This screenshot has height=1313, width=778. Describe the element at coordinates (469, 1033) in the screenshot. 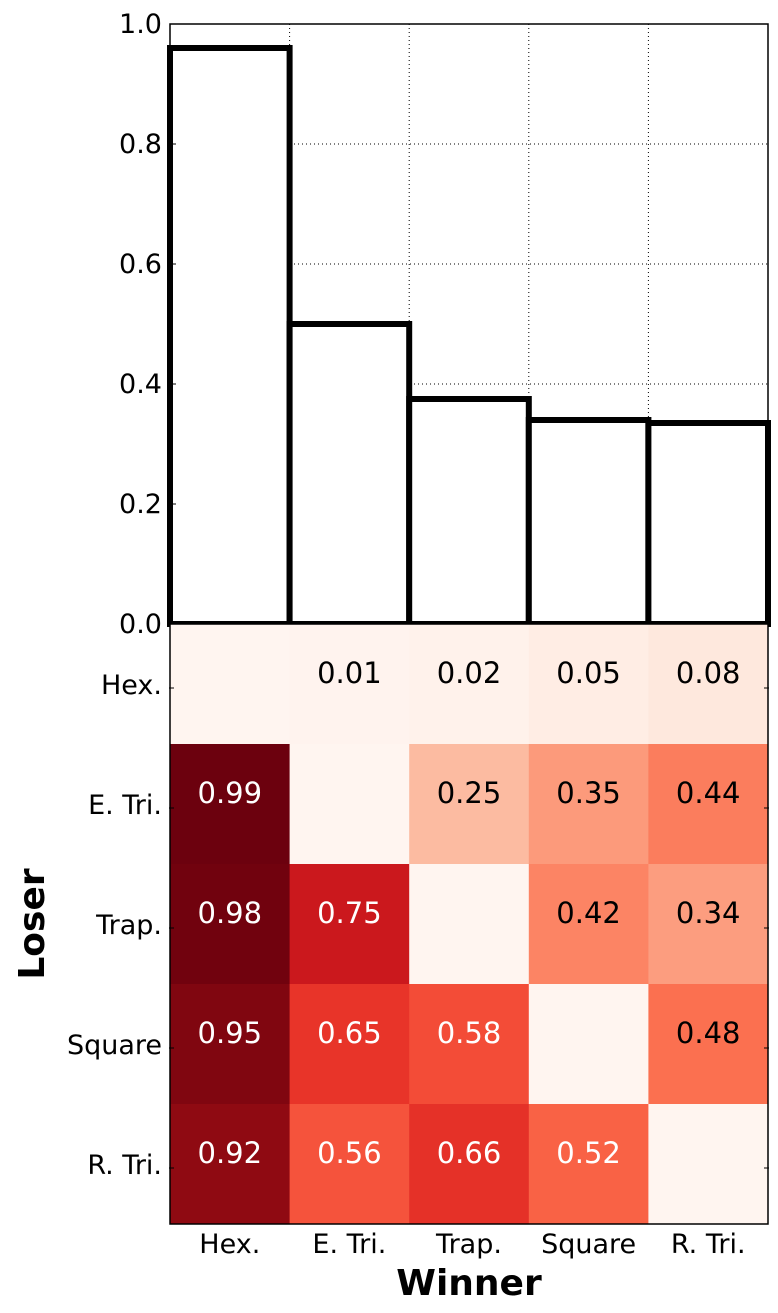

I see `heatmap-cell-label: 0.58` at that location.